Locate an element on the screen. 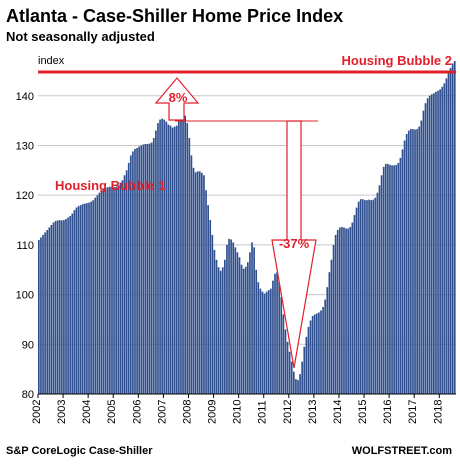 The image size is (460, 465). increase-arrow is located at coordinates (177, 99).